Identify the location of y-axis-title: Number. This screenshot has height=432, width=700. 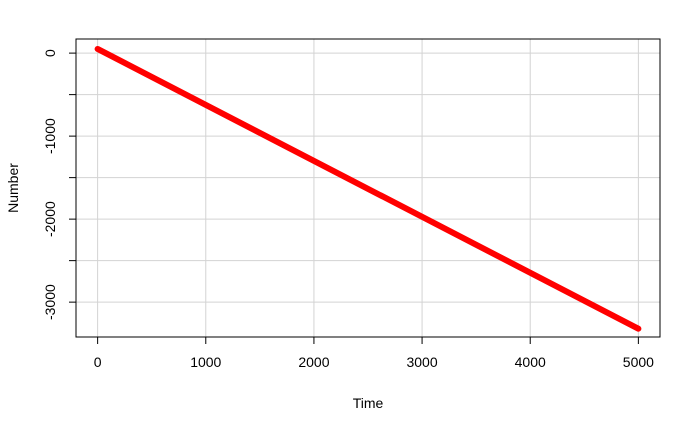
(13, 188).